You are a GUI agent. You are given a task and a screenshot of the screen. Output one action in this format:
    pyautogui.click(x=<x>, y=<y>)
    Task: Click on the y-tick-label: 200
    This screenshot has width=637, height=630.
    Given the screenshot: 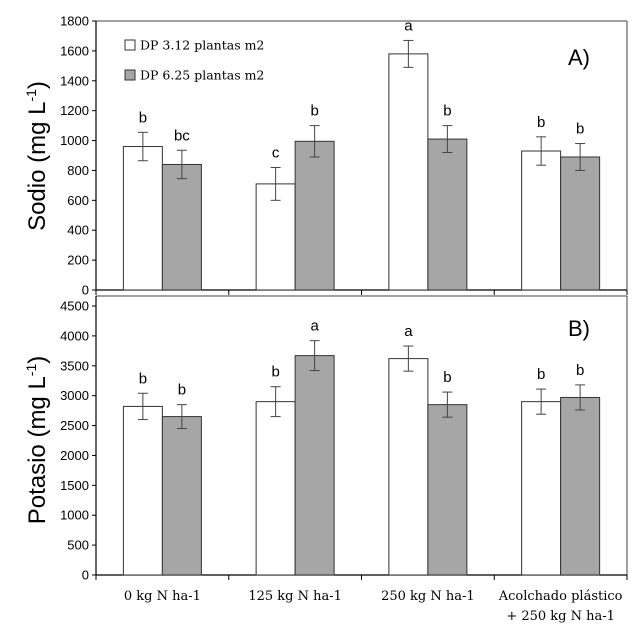 What is the action you would take?
    pyautogui.click(x=78, y=260)
    